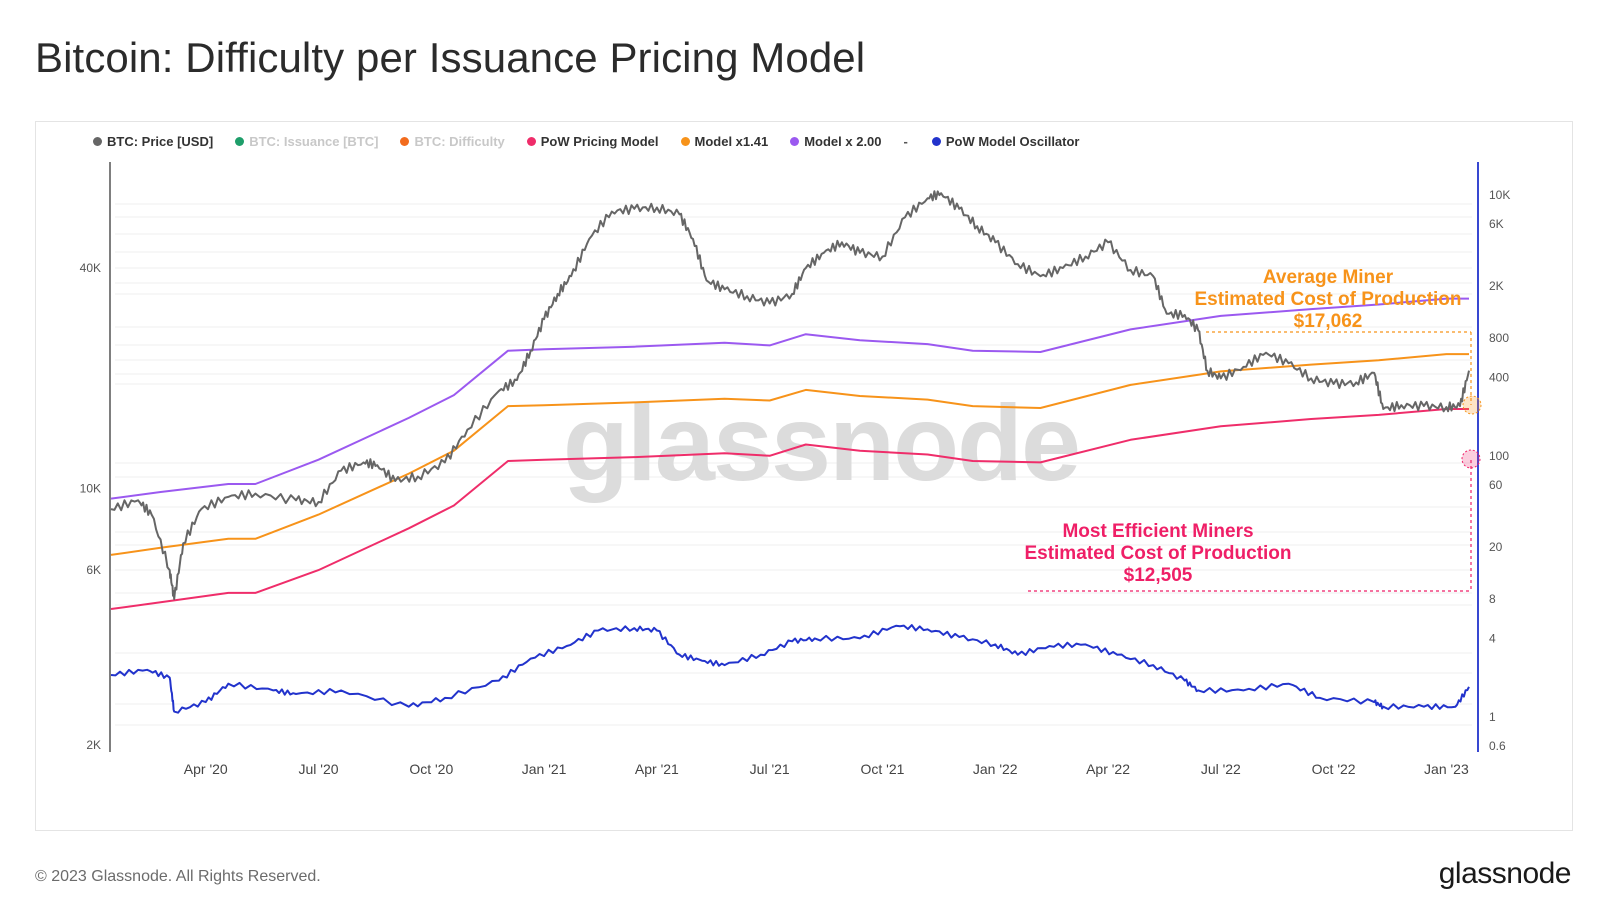  What do you see at coordinates (1496, 224) in the screenshot?
I see `y-right-tick-label: 6K` at bounding box center [1496, 224].